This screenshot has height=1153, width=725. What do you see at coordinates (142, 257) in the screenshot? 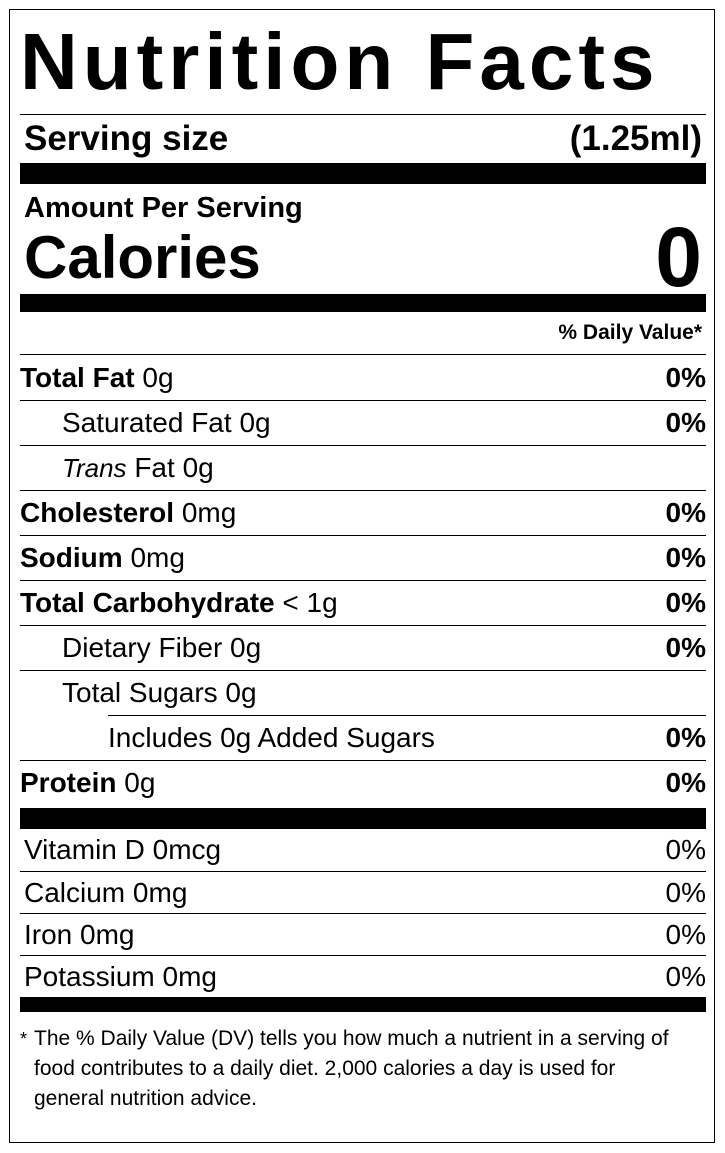
I see `calories-label: Calories` at bounding box center [142, 257].